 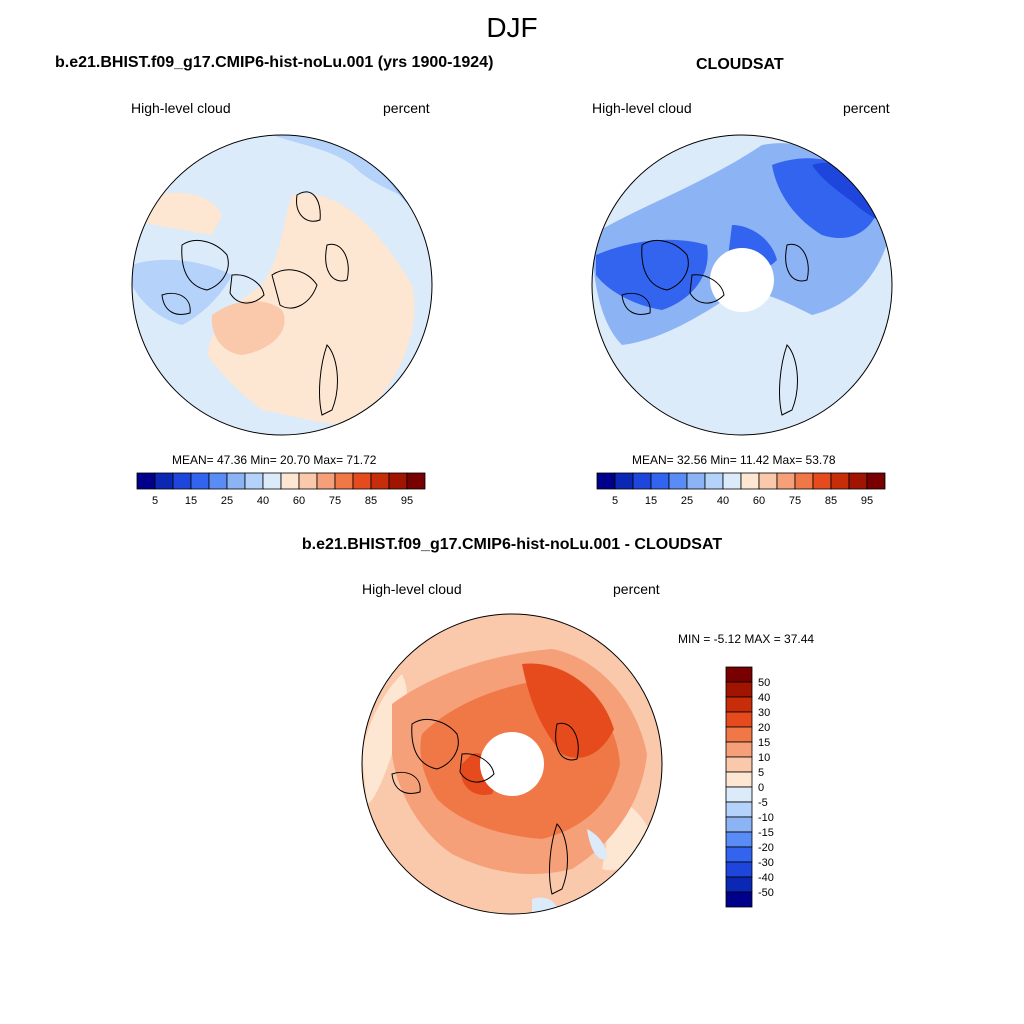 What do you see at coordinates (742, 280) in the screenshot?
I see `obs-data-gap` at bounding box center [742, 280].